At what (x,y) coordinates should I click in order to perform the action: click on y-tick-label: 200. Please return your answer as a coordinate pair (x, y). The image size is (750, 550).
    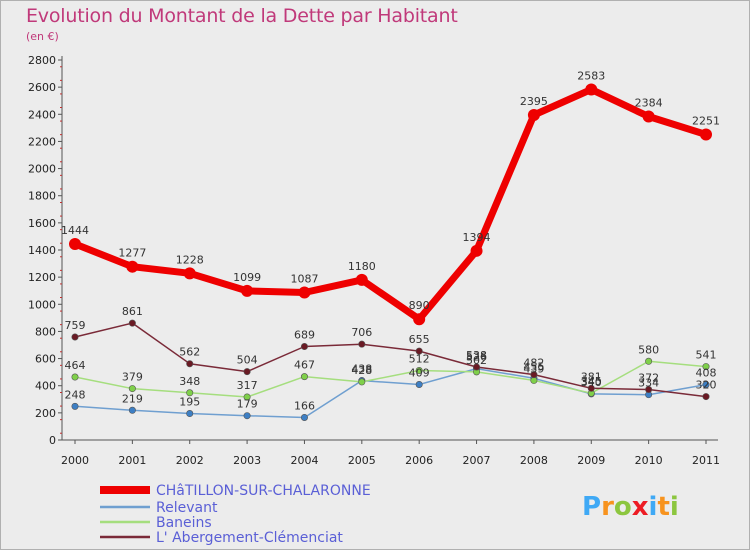
    Looking at the image, I should click on (45, 413).